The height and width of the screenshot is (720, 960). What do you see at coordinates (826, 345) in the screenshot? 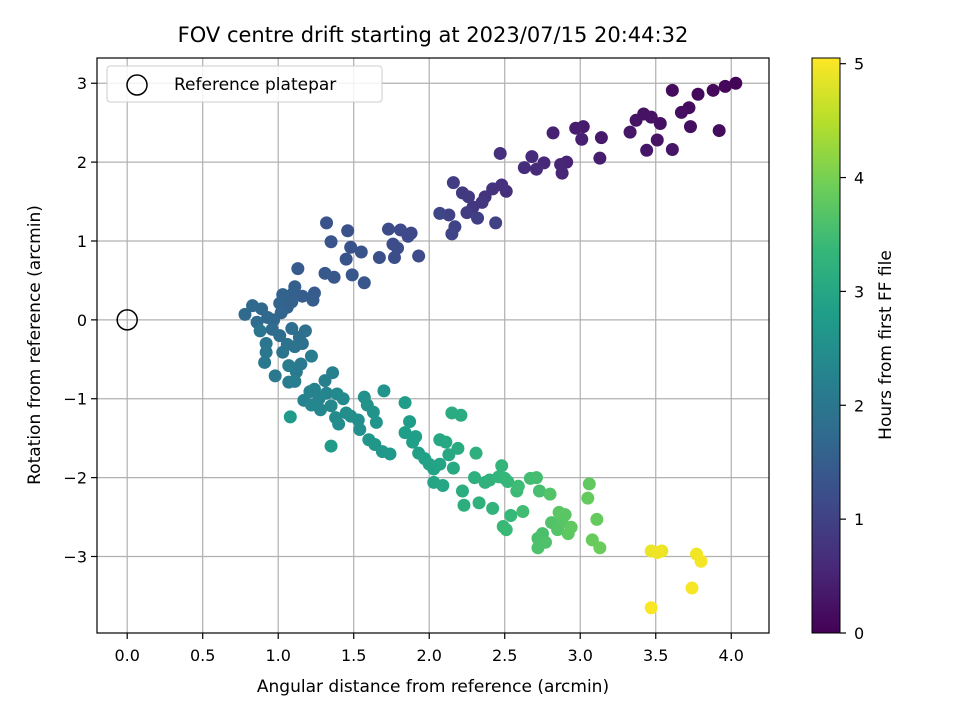
I see `colorbar` at bounding box center [826, 345].